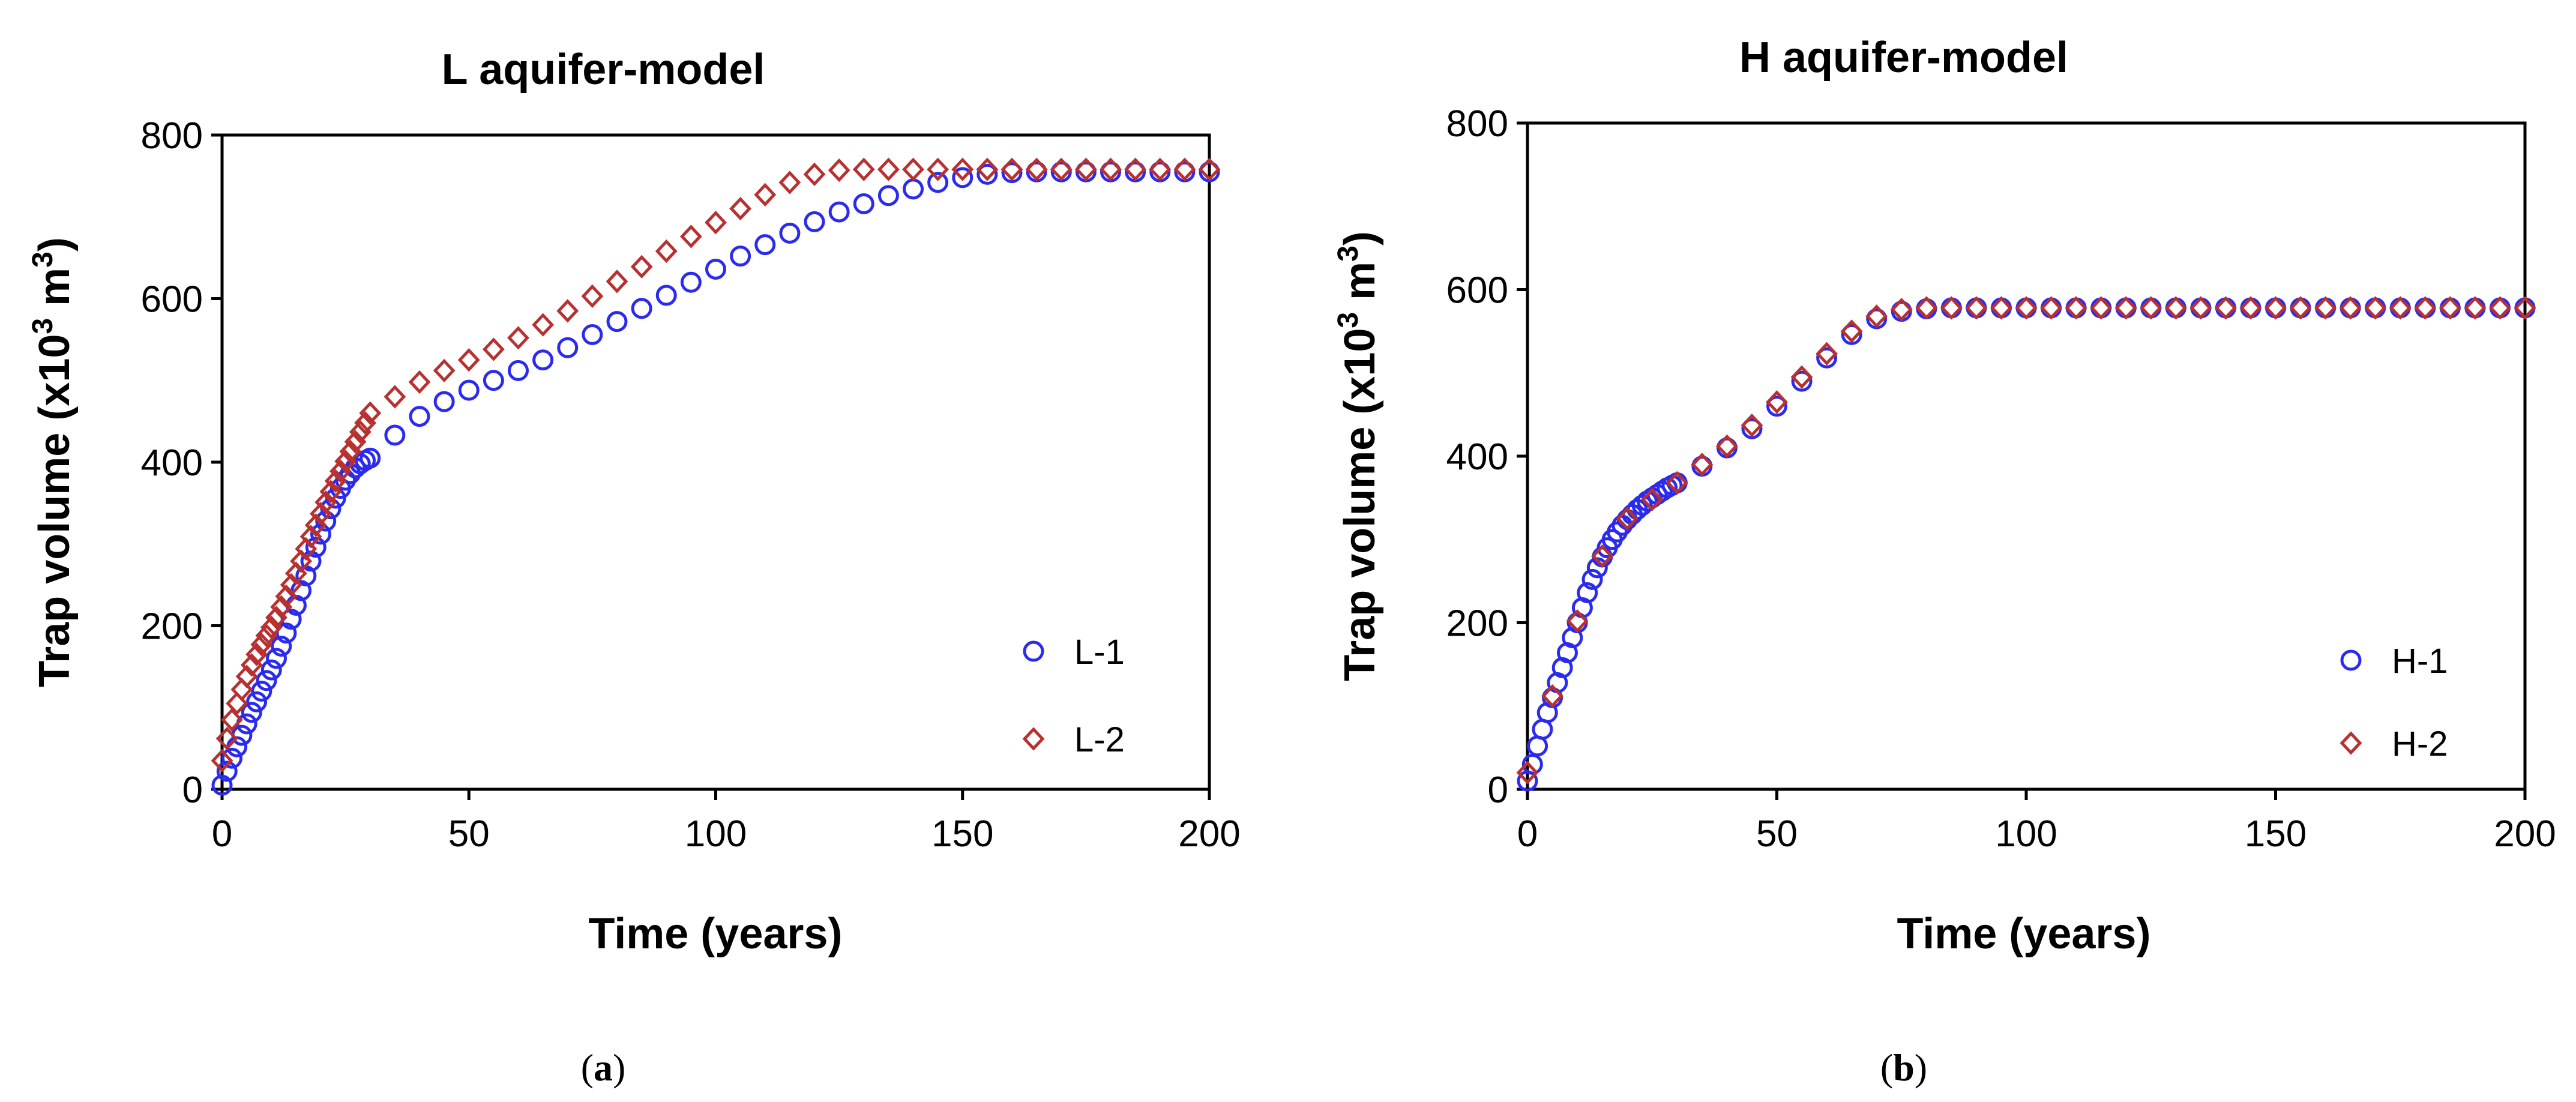 Image resolution: width=2576 pixels, height=1102 pixels. I want to click on y-tick-label: 200, so click(1477, 624).